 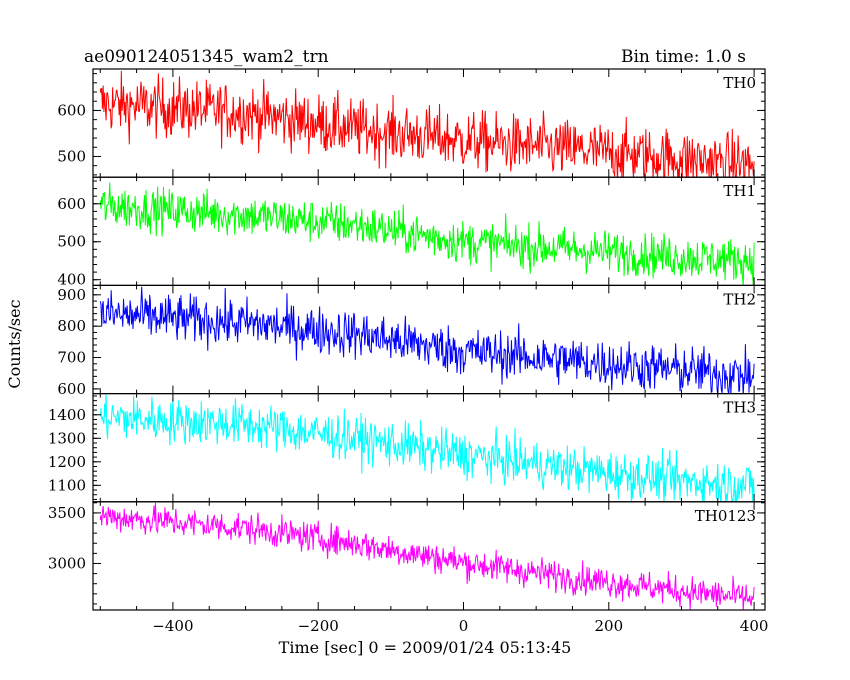 I want to click on series-line-th0123, so click(x=427, y=556).